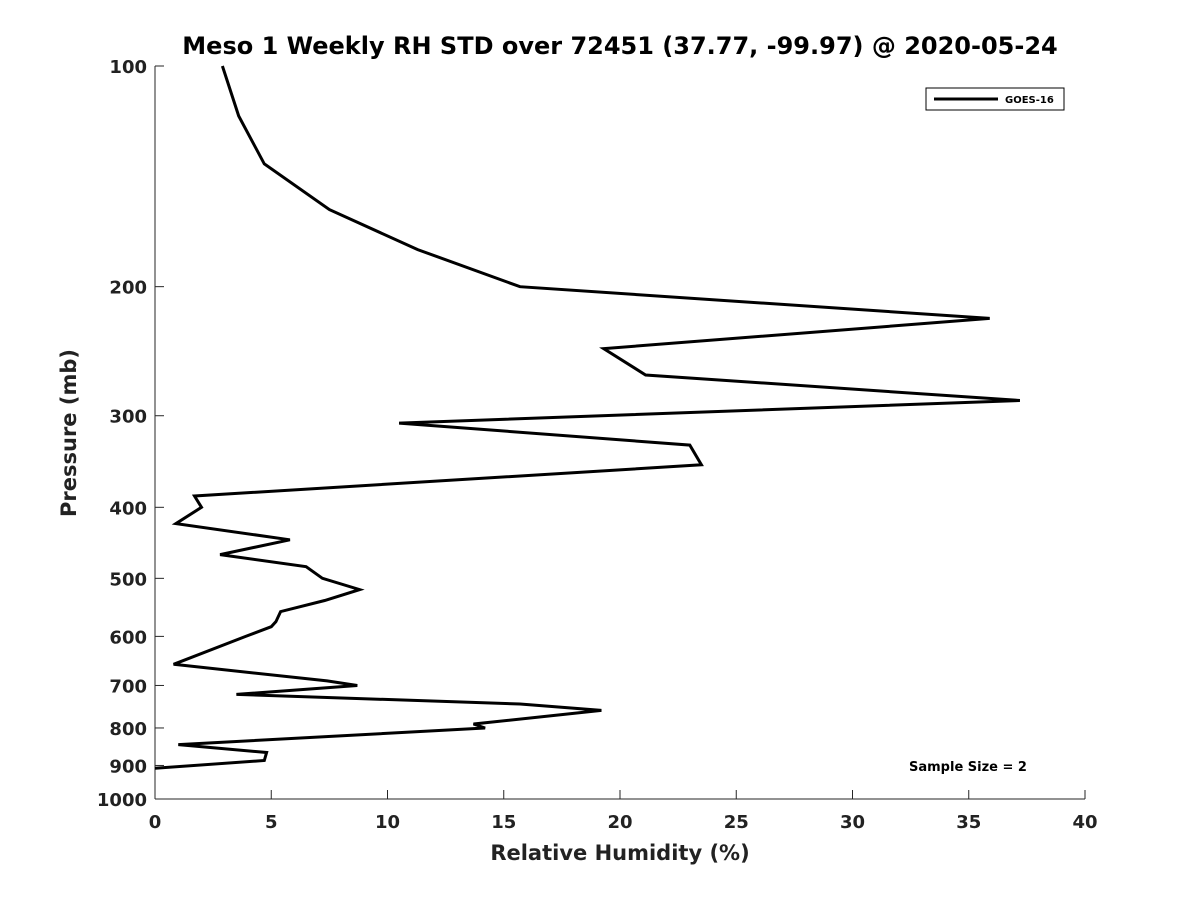 The image size is (1200, 900). I want to click on y-tick-label-800: 800, so click(128, 729).